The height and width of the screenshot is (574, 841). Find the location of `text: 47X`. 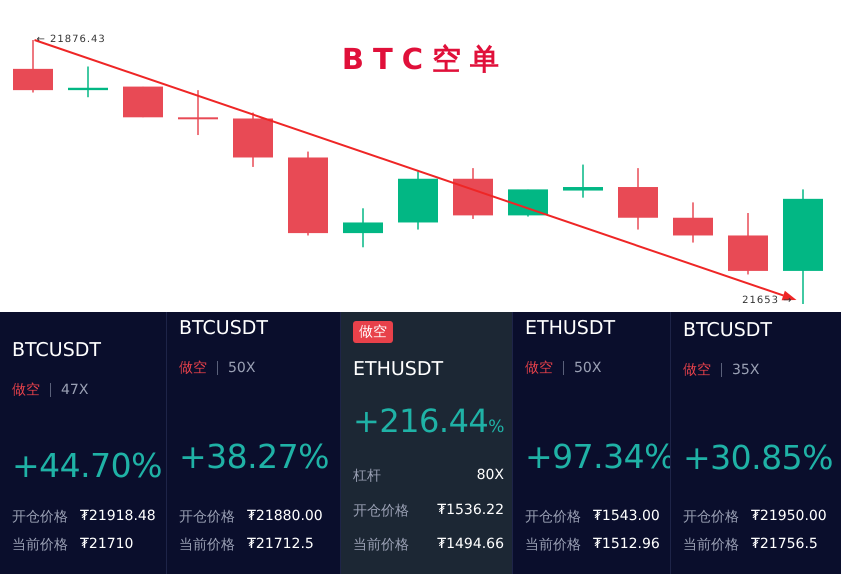

text: 47X is located at coordinates (74, 390).